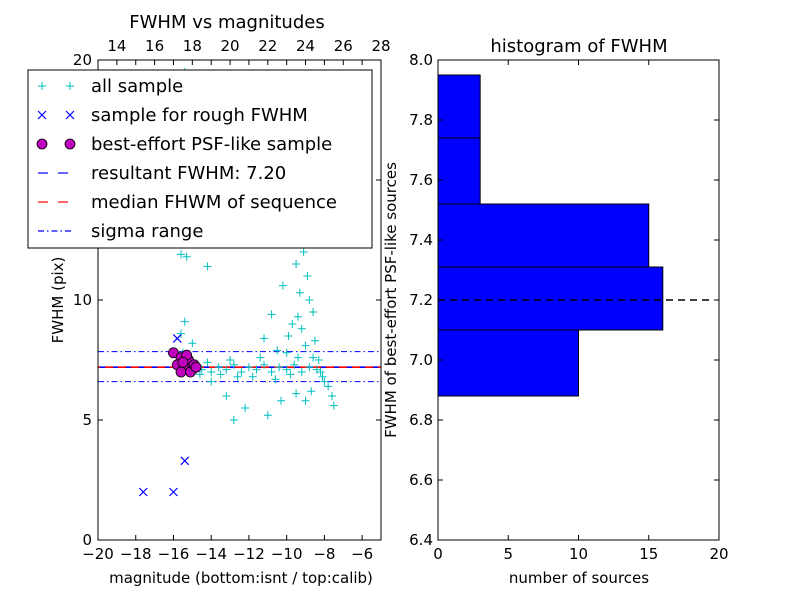  I want to click on y-tick-label: 7.8, so click(421, 120).